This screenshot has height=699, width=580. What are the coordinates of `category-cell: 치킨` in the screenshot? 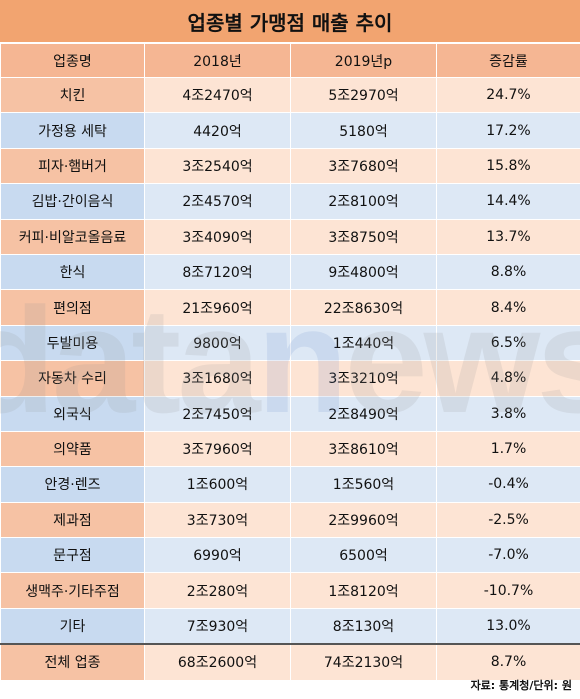 It's located at (72, 95).